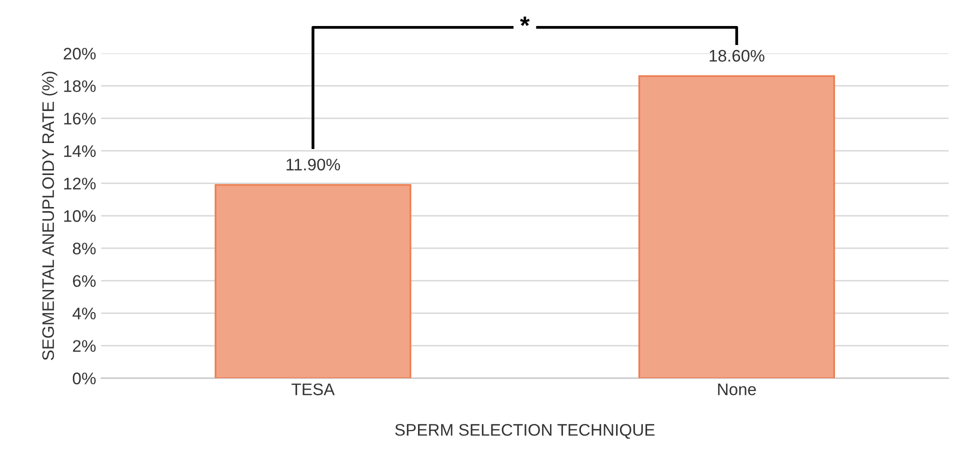 This screenshot has height=464, width=963. I want to click on x-axis-title: SPERM SELECTION TECHNIQUE, so click(525, 431).